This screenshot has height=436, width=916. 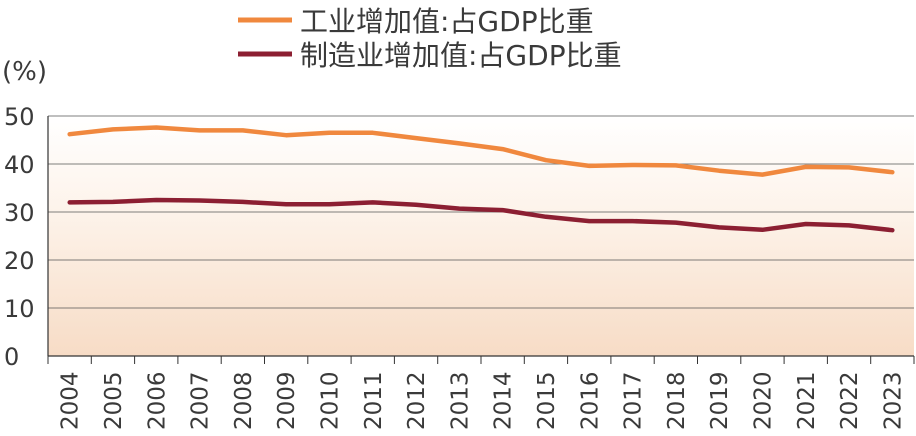 What do you see at coordinates (460, 400) in the screenshot?
I see `x-tick-label: 2013` at bounding box center [460, 400].